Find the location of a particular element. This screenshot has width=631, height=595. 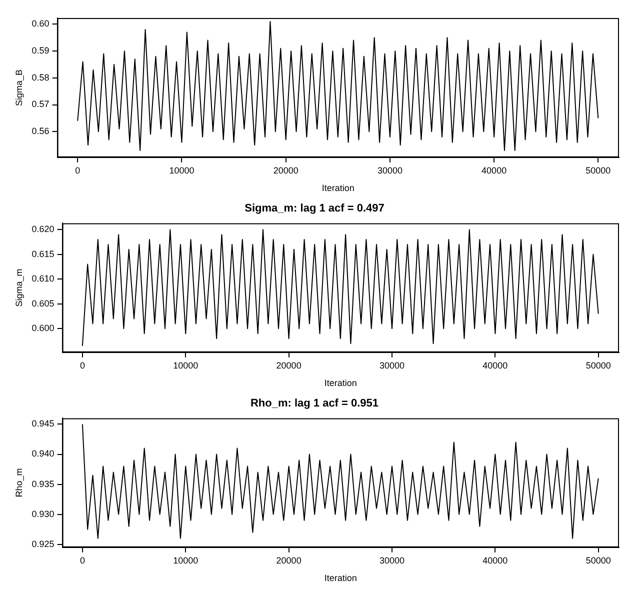

y-tick-label: 0.59 is located at coordinates (41, 51).